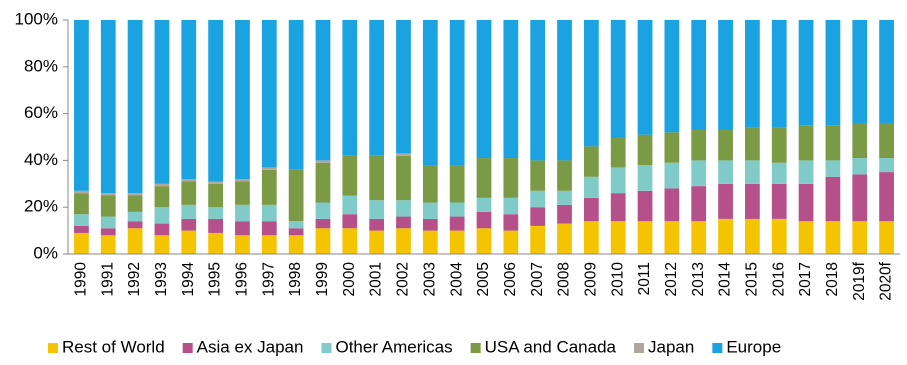 This screenshot has height=365, width=907. What do you see at coordinates (45, 252) in the screenshot?
I see `y-tick-label: 0%` at bounding box center [45, 252].